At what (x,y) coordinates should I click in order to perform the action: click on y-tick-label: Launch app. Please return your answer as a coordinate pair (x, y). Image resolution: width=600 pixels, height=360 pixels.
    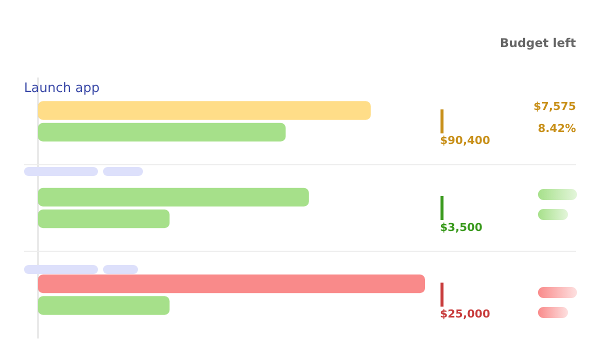
    Looking at the image, I should click on (62, 88).